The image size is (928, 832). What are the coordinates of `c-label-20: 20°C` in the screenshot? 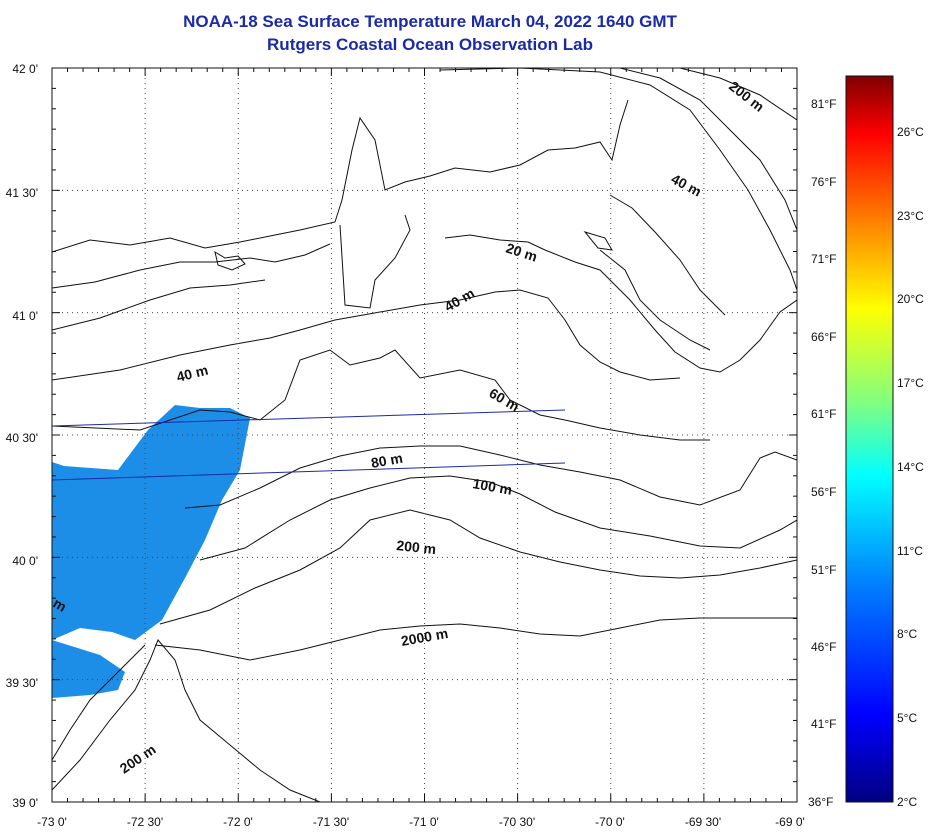 It's located at (910, 299).